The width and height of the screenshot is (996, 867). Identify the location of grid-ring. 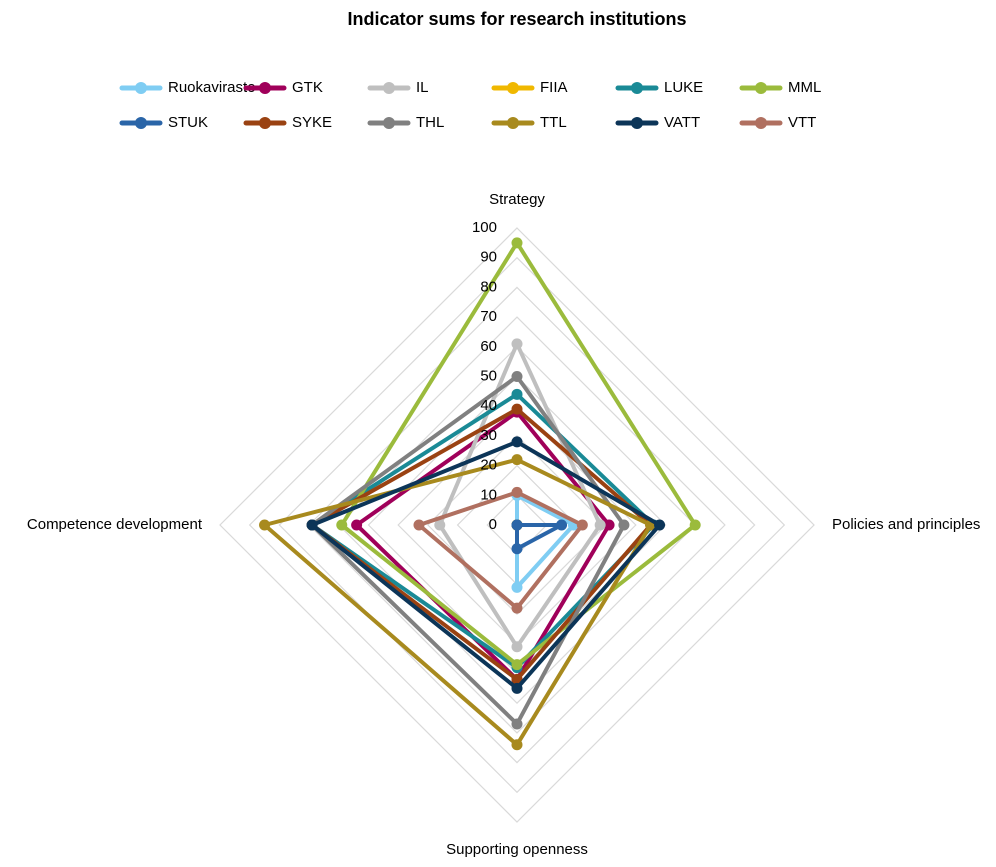
(517, 525).